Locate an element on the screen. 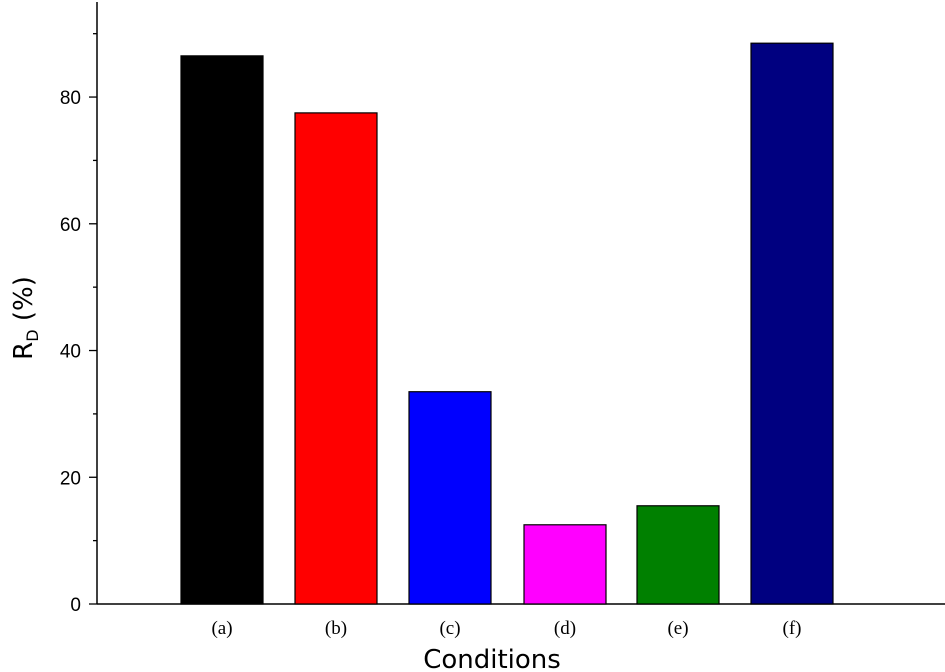  bar-b is located at coordinates (336, 358).